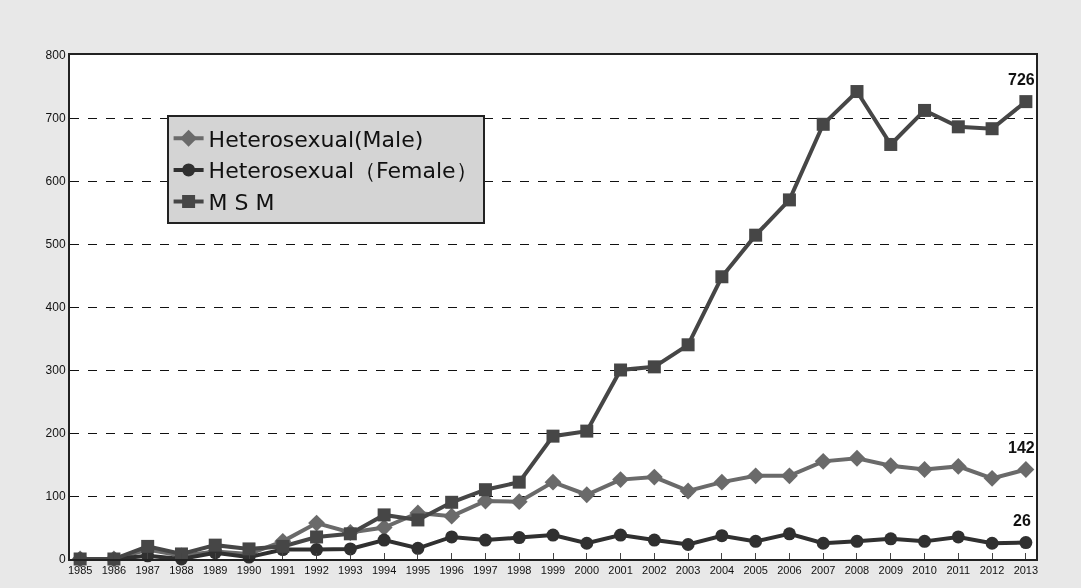 This screenshot has height=588, width=1081. I want to click on y-tick-label: 0, so click(62, 559).